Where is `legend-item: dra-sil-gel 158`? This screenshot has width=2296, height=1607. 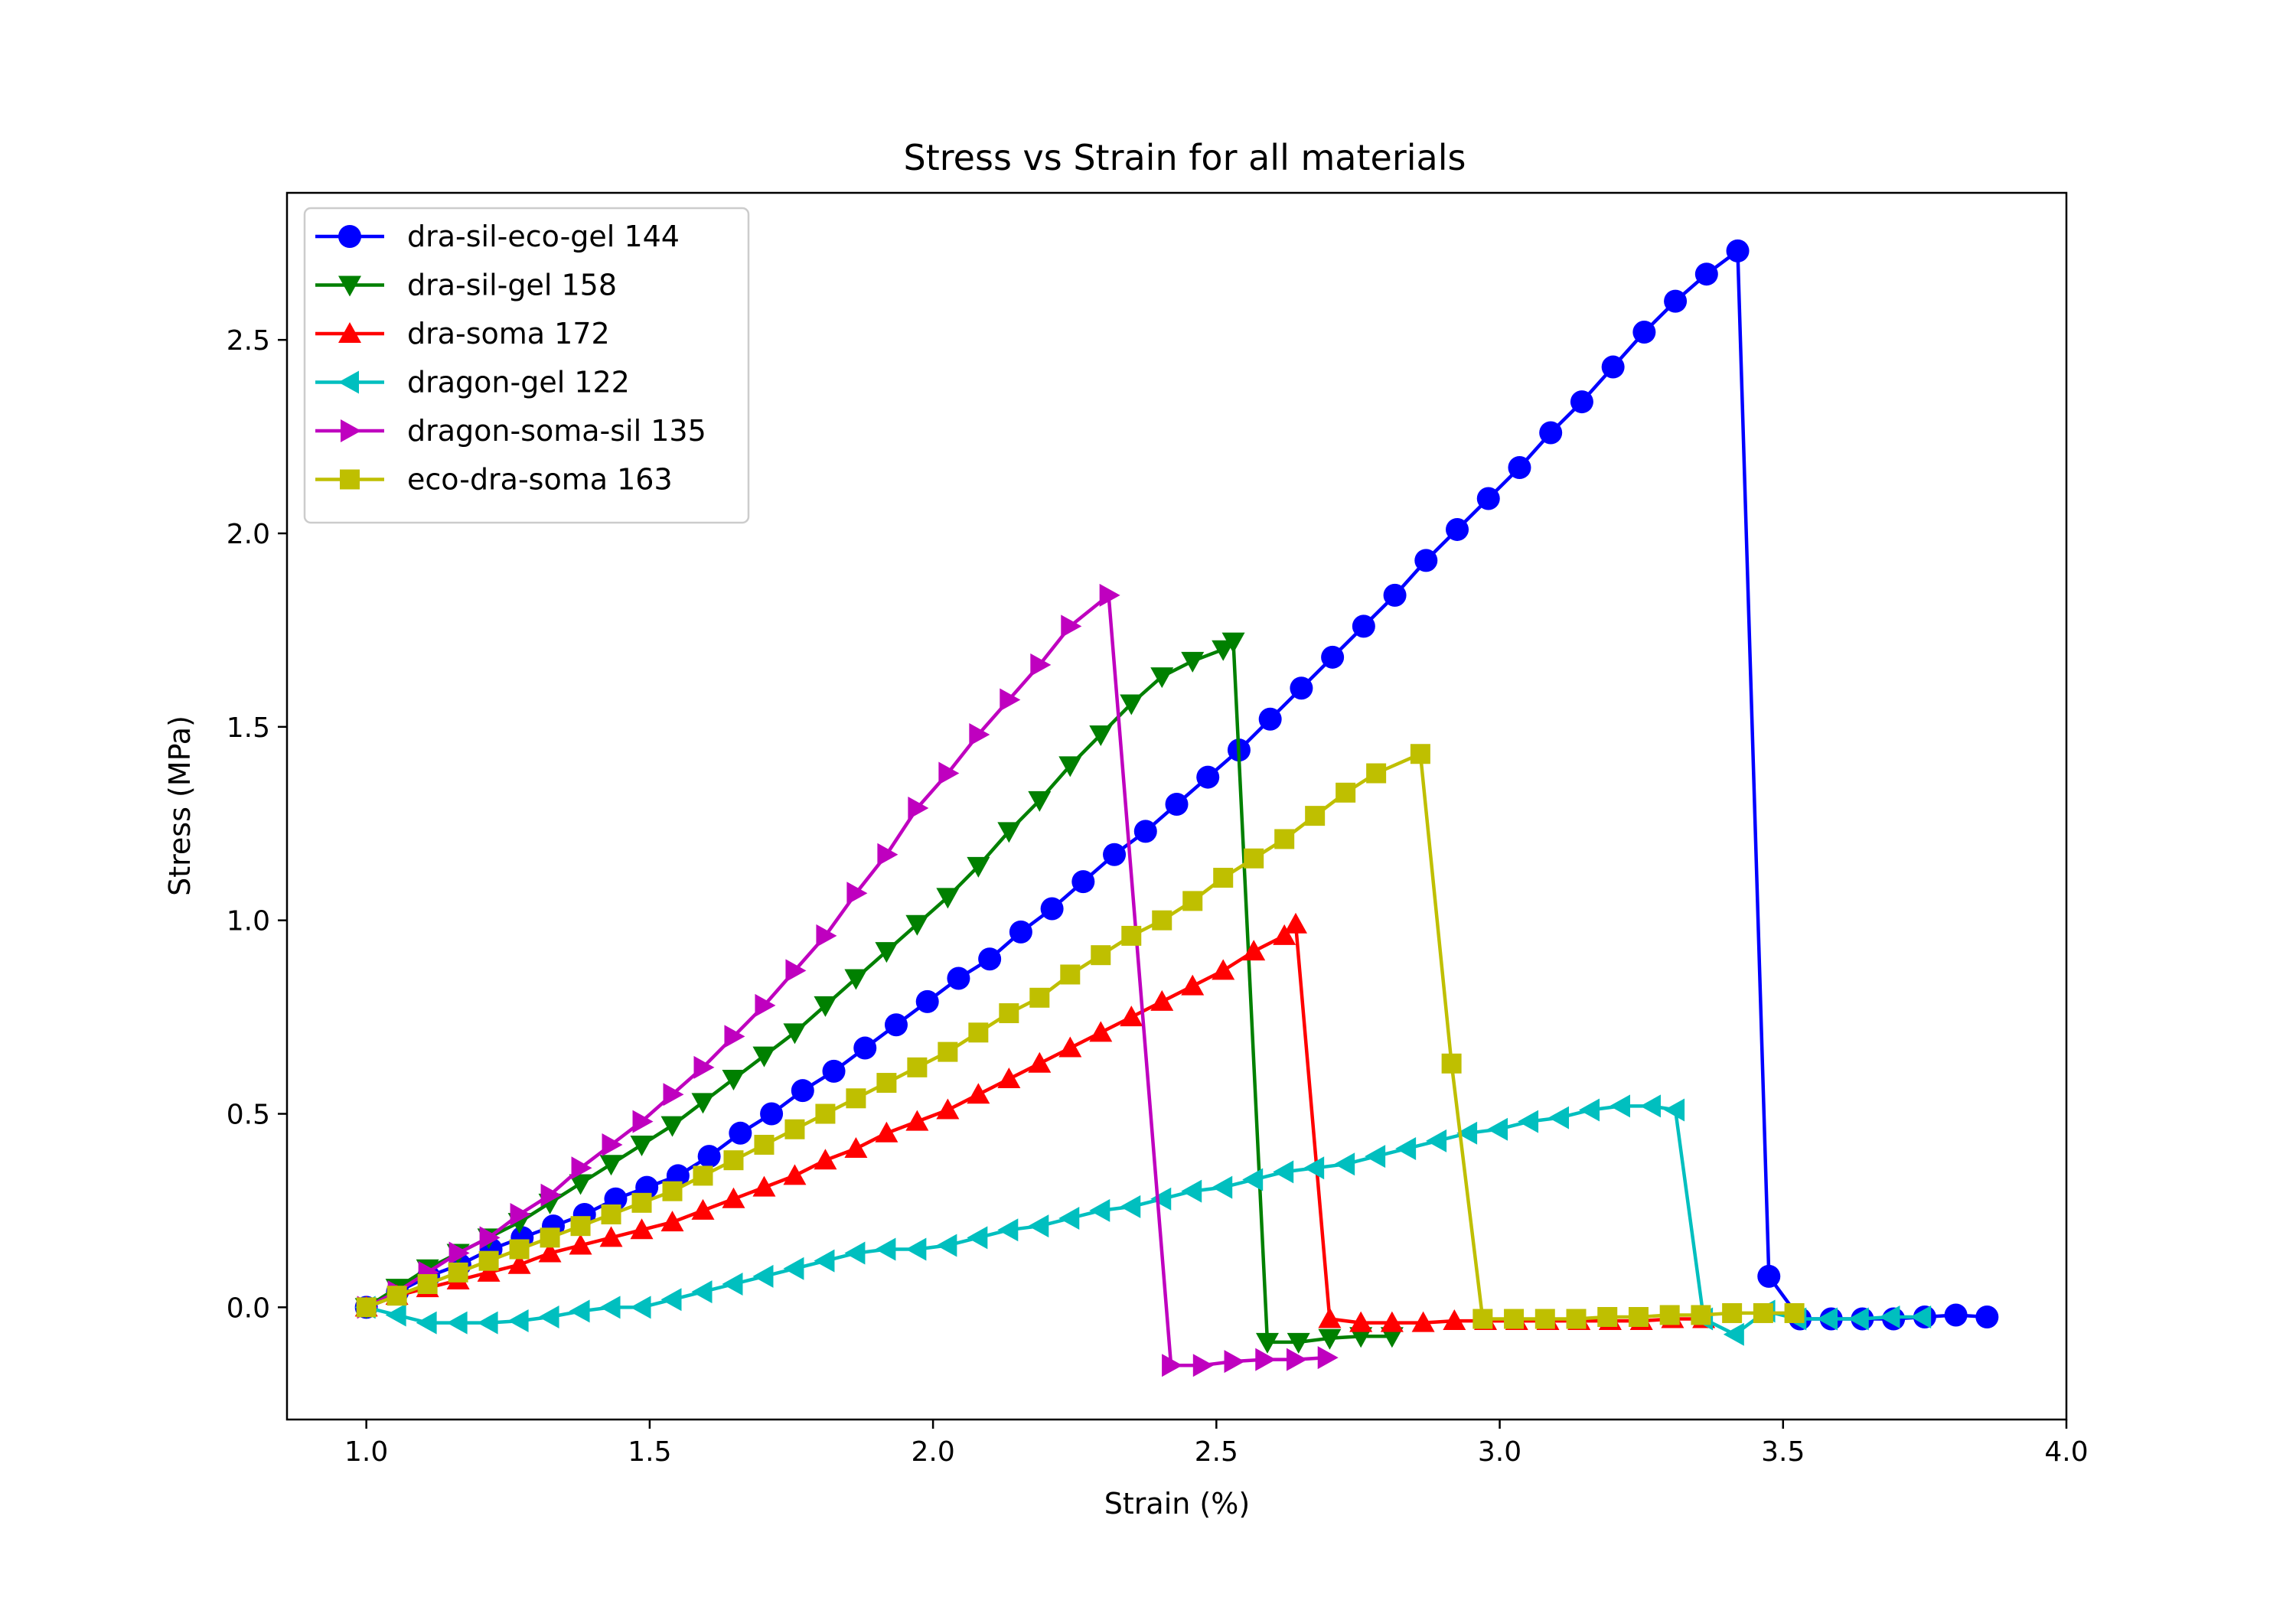
legend-item: dra-sil-gel 158 is located at coordinates (466, 285).